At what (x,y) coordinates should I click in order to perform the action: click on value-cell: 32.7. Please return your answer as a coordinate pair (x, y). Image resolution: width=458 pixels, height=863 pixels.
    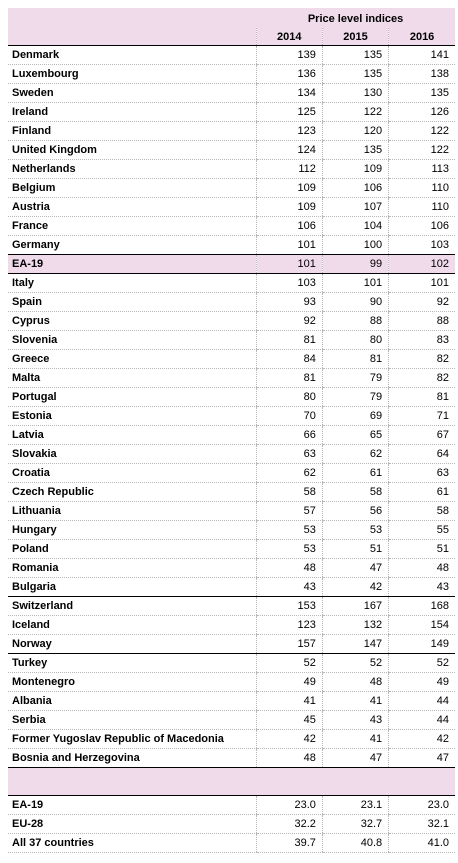
    Looking at the image, I should click on (355, 824).